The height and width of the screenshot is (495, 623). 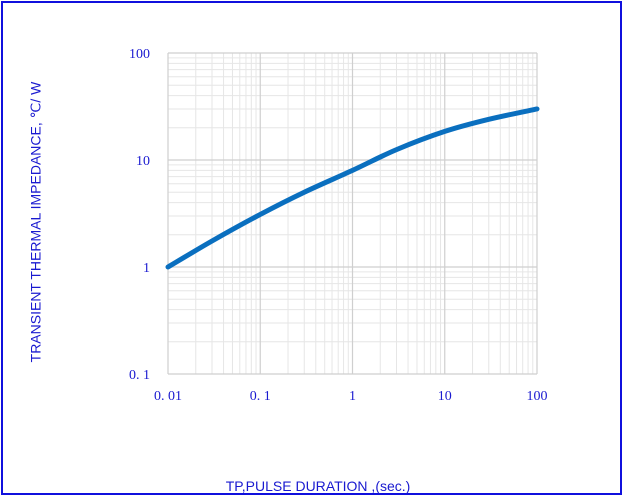 I want to click on y-tick-label: 0. 1, so click(x=139, y=375).